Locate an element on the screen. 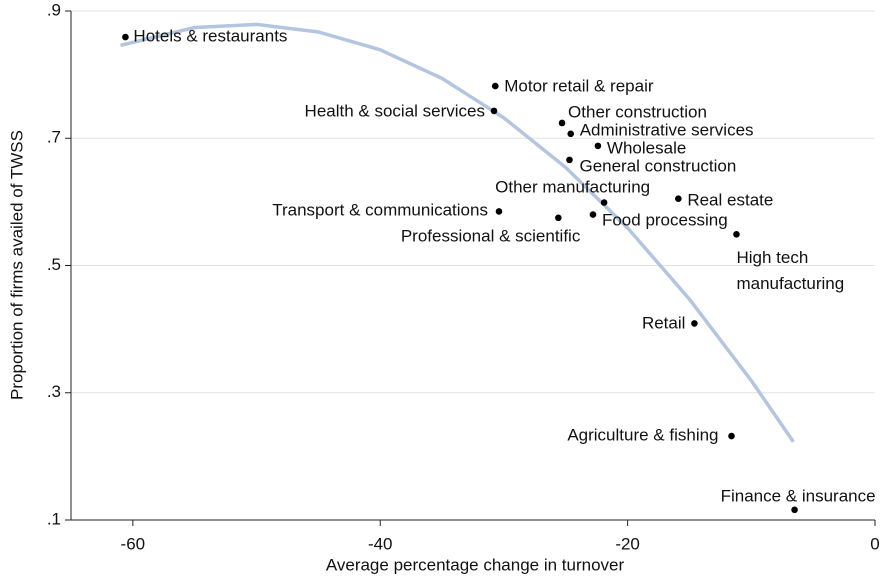 This screenshot has height=579, width=883. point-label: Transport & communications is located at coordinates (380, 210).